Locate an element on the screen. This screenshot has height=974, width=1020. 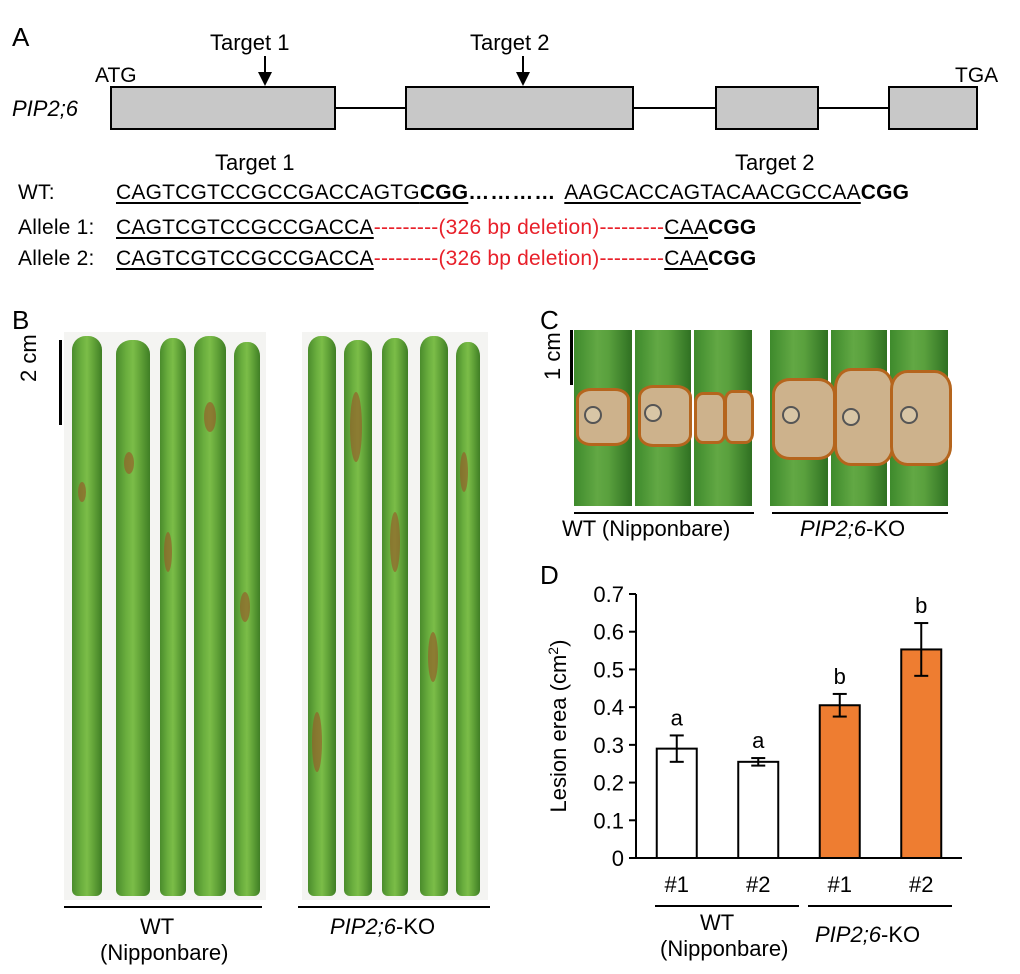
wt-pam2: CGG is located at coordinates (885, 192).